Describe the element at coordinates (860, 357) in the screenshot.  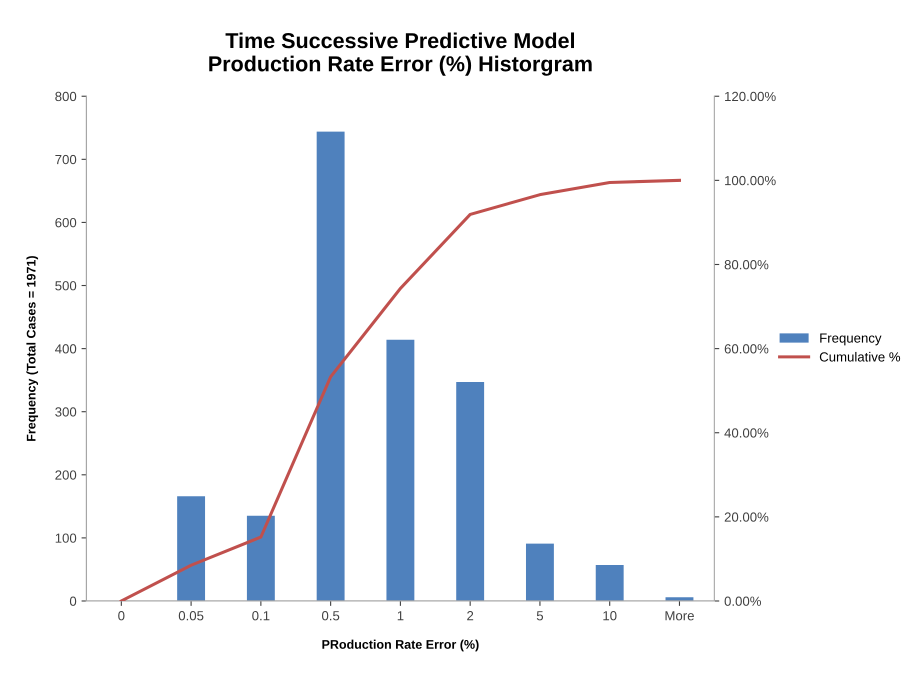
I see `legend-label: Cumulative %` at that location.